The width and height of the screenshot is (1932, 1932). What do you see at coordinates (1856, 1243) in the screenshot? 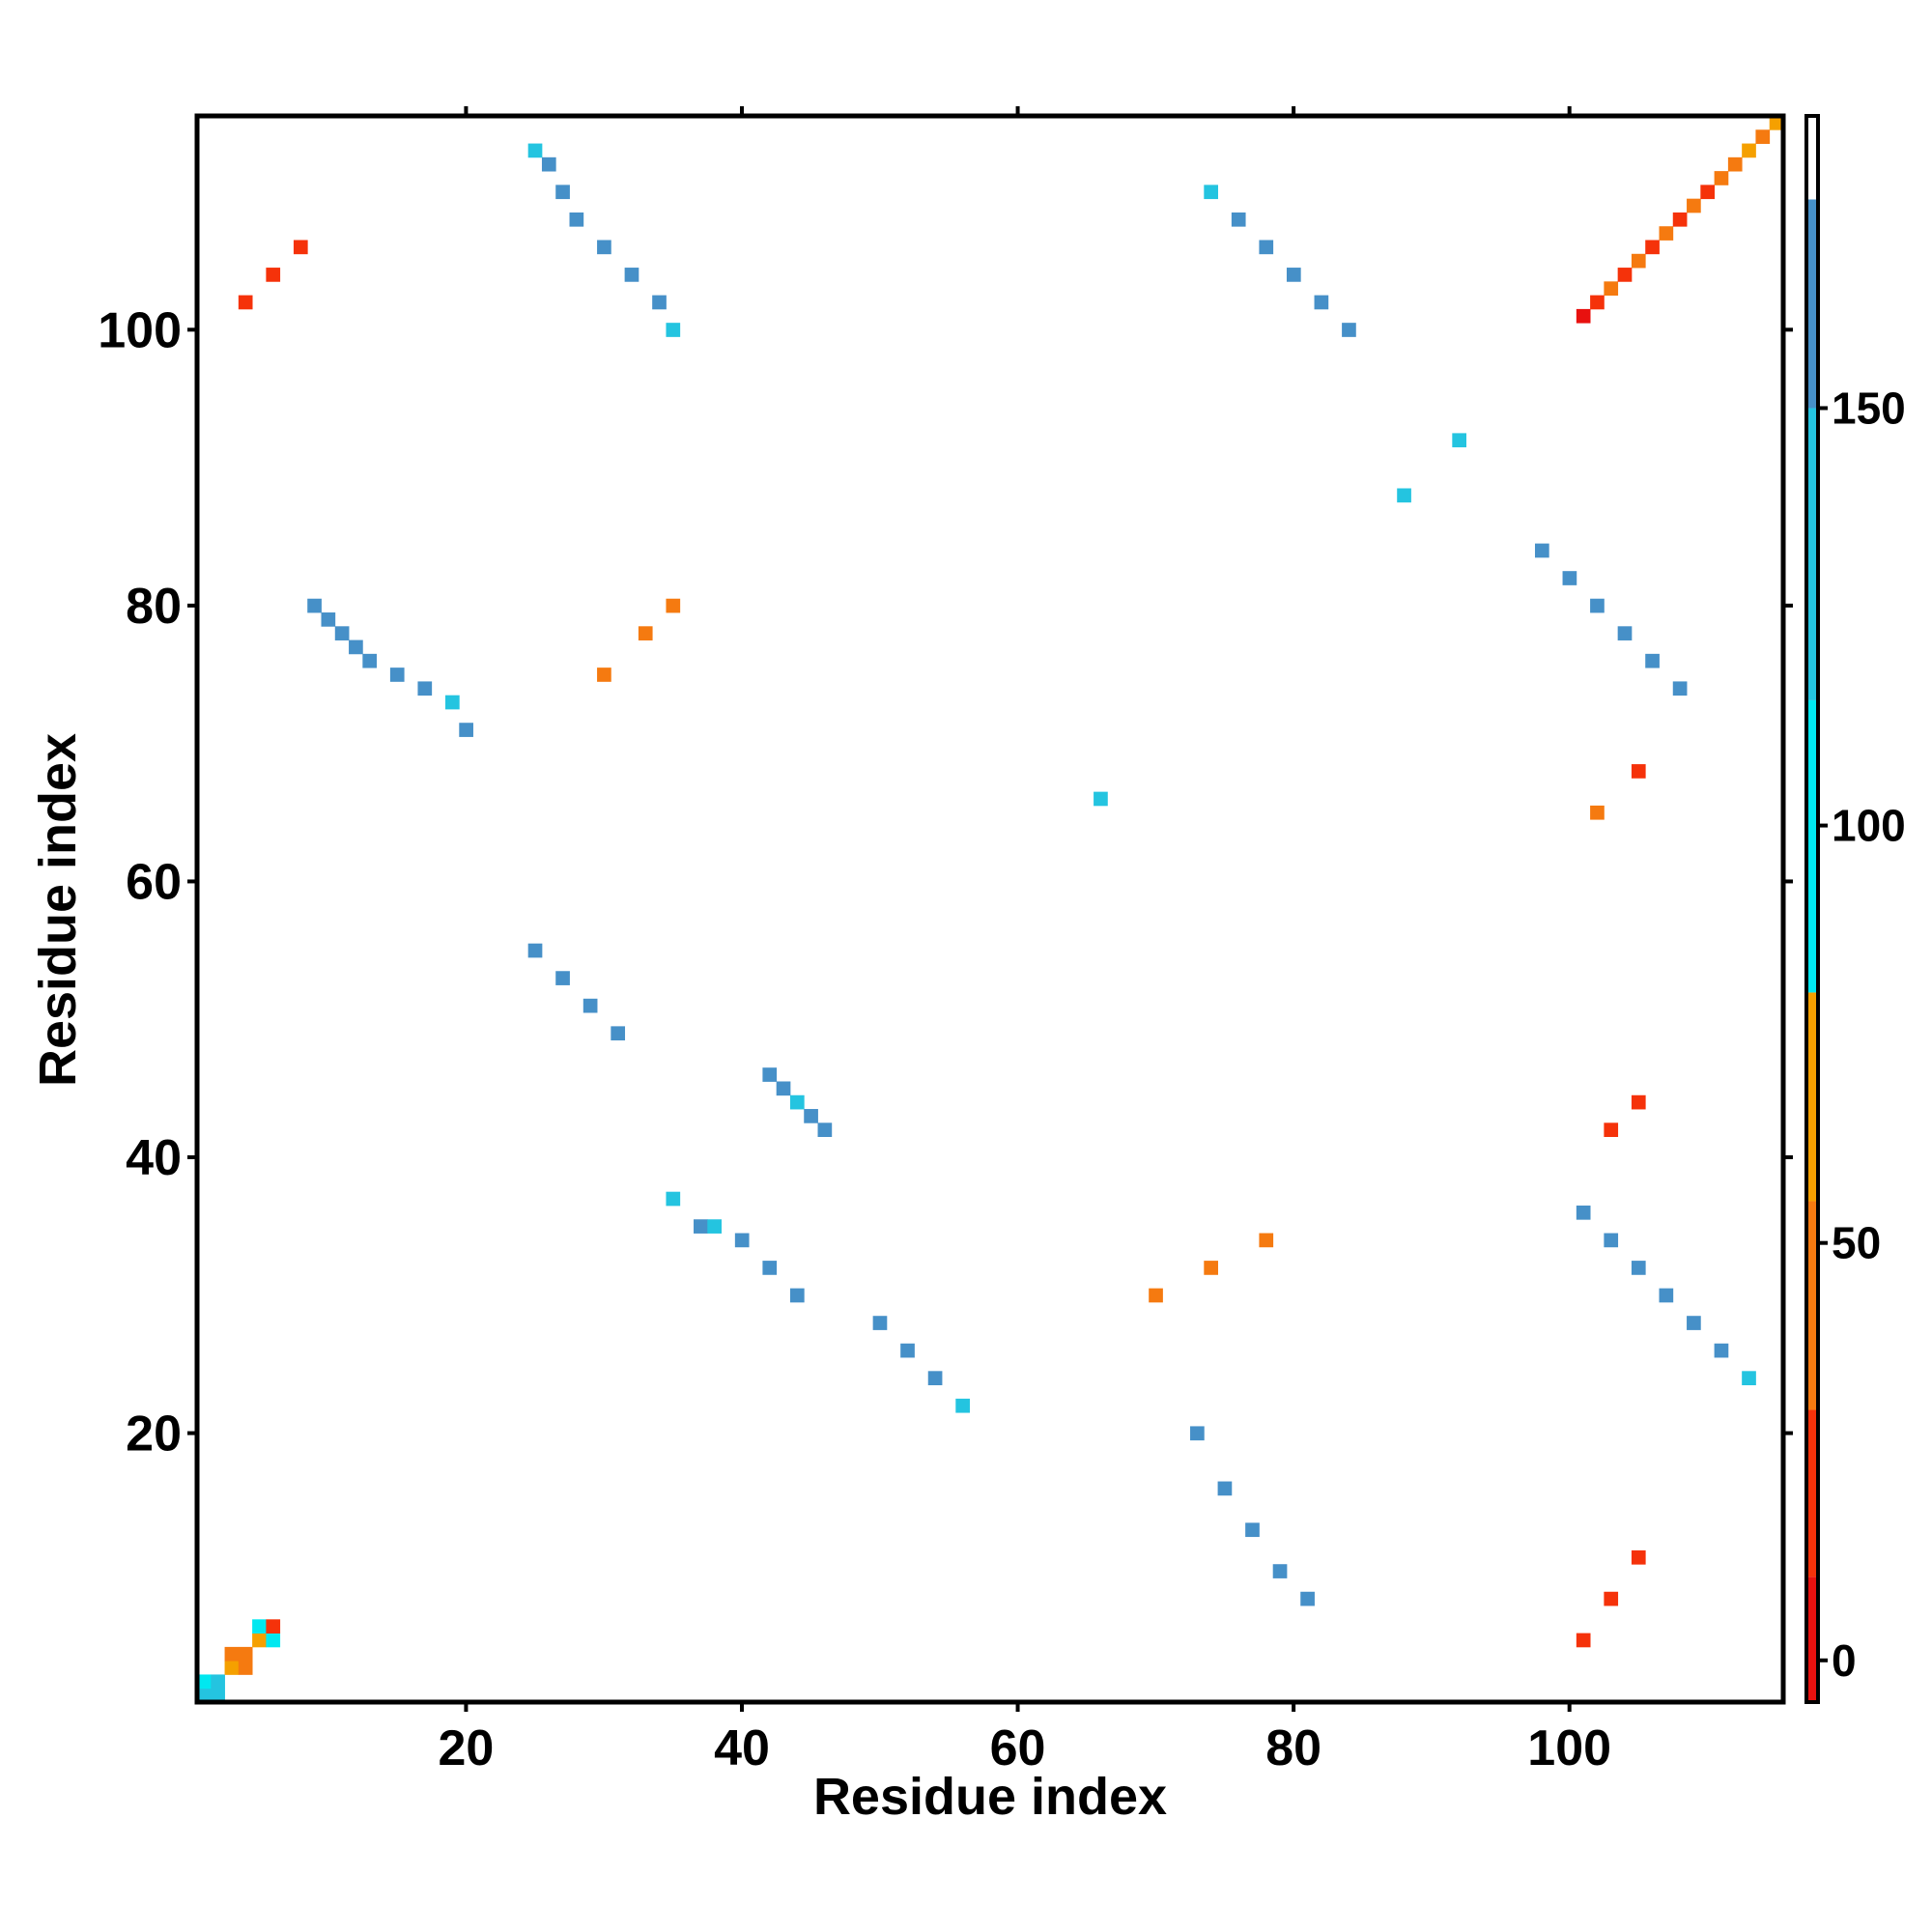
I see `colorbar-tick-label: 50` at bounding box center [1856, 1243].